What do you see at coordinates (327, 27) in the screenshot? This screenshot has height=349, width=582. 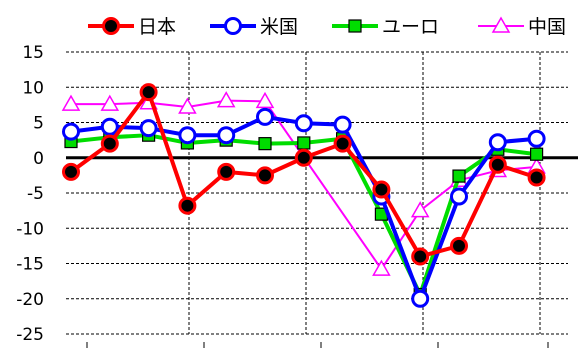 I see `legend: 日本 米国 ユーロ 中国` at bounding box center [327, 27].